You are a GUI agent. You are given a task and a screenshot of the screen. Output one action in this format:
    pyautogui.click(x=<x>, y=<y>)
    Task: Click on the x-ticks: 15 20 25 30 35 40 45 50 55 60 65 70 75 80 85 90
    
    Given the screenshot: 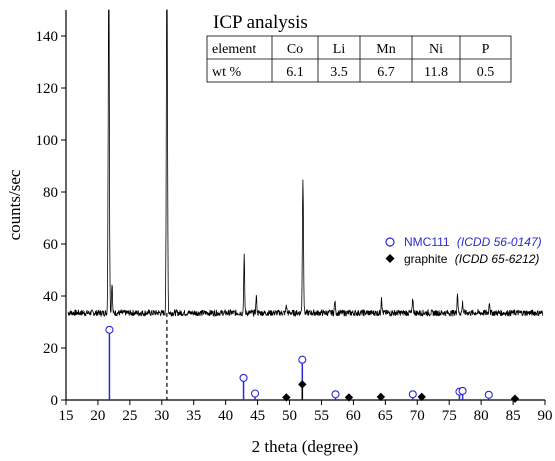 What is the action you would take?
    pyautogui.click(x=306, y=412)
    